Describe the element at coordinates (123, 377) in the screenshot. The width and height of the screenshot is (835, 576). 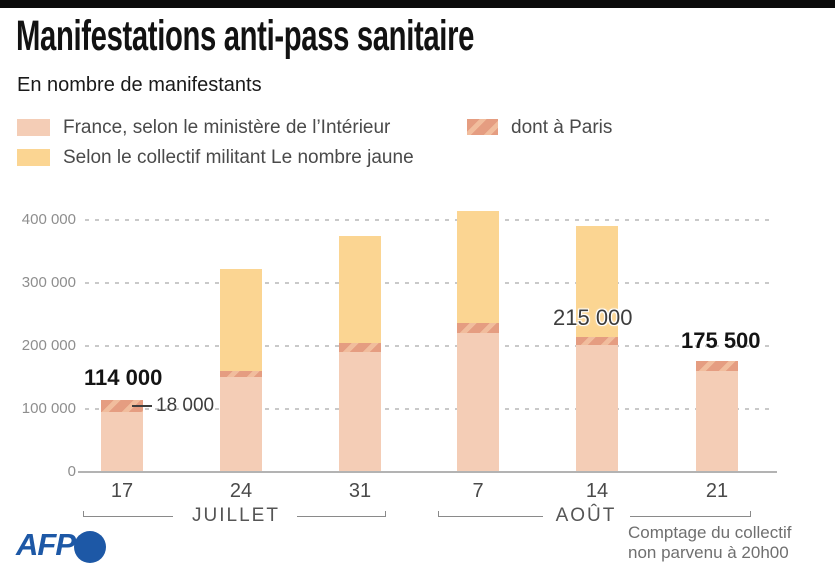
I see `annotation-value-0: 114 000` at that location.